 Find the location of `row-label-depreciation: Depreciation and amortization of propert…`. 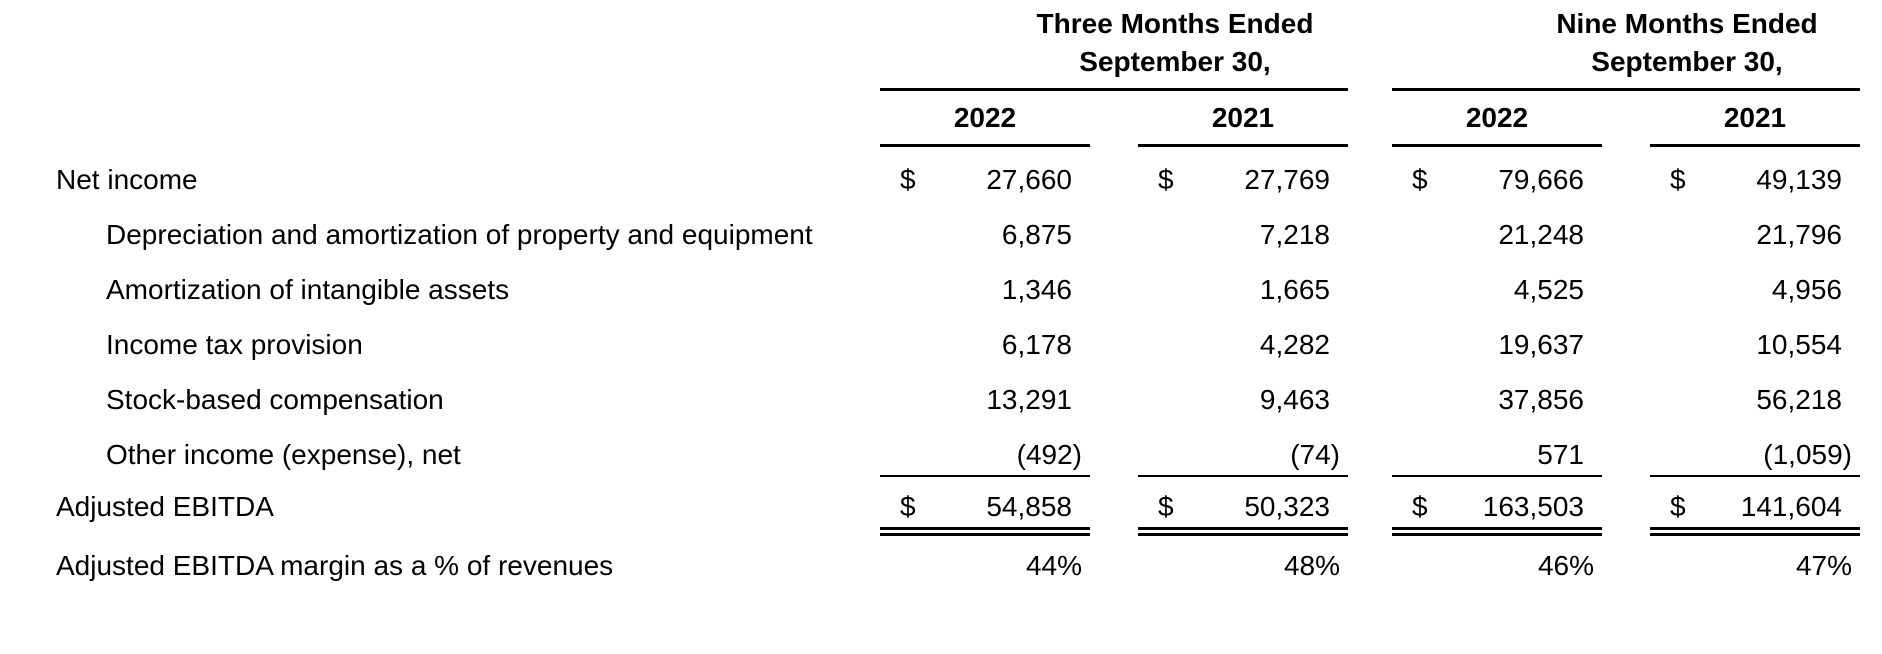

row-label-depreciation: Depreciation and amortization of propert… is located at coordinates (459, 234).